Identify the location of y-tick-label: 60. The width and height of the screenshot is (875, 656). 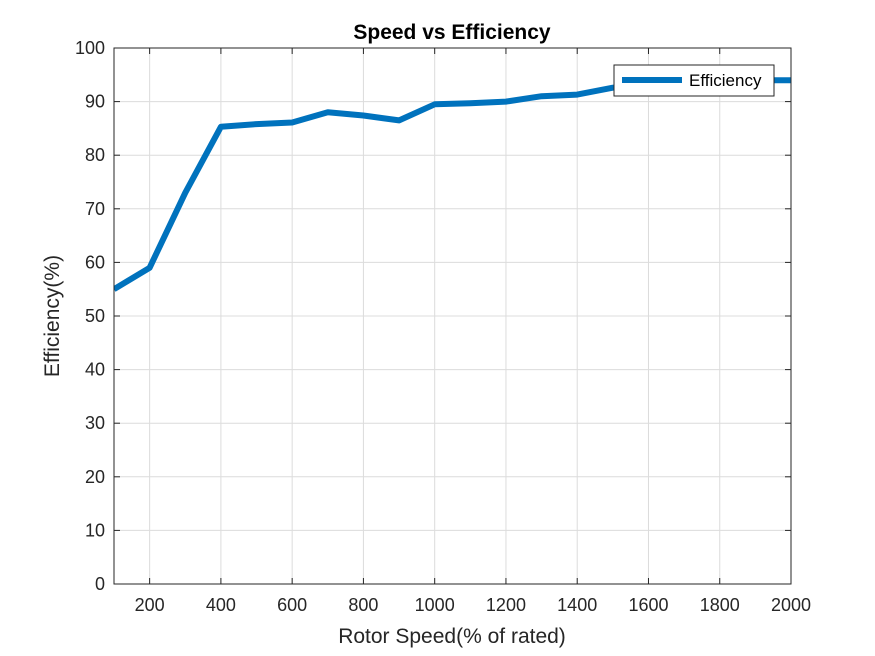
(95, 262).